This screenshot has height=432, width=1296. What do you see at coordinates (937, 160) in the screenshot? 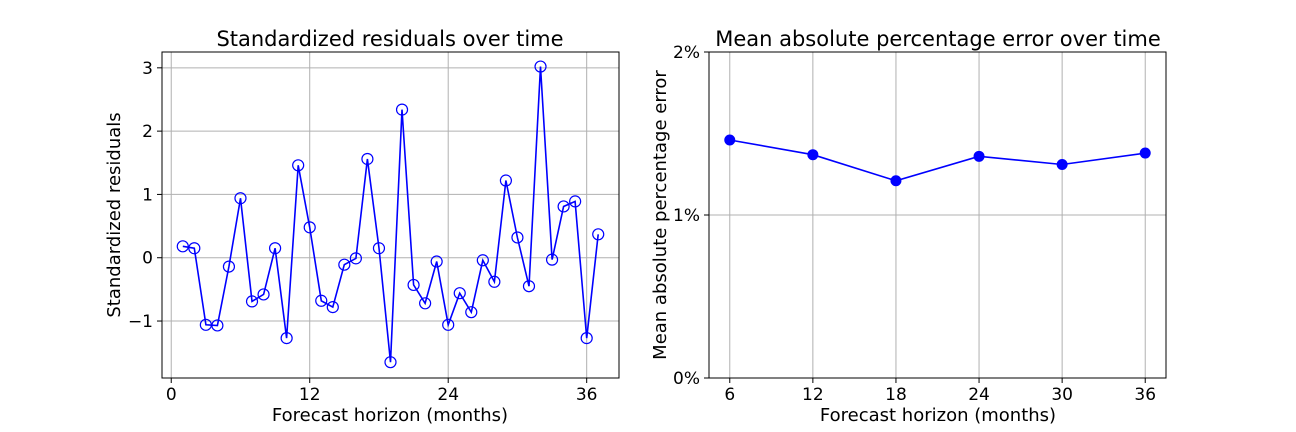
I see `series-line` at bounding box center [937, 160].